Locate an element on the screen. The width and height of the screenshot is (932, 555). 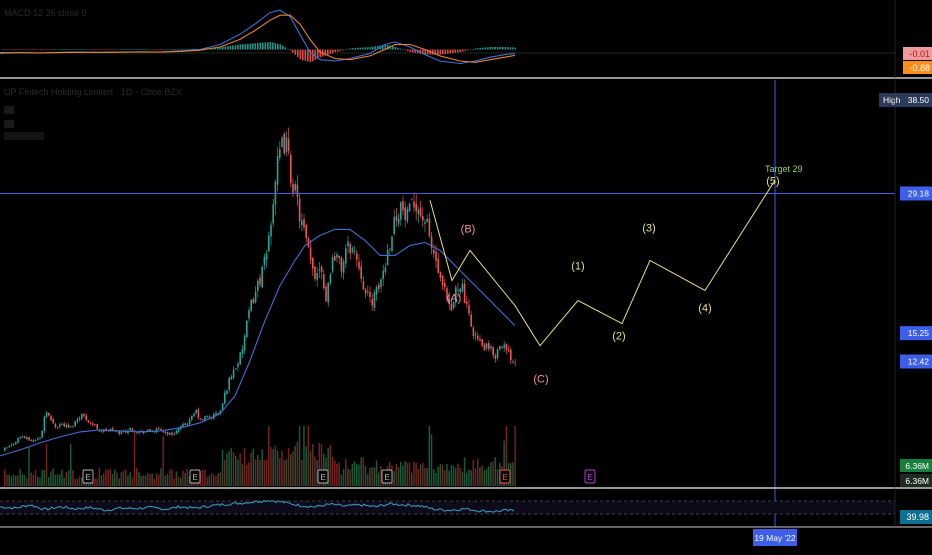
rsi-pane: 39.98 is located at coordinates (466, 511).